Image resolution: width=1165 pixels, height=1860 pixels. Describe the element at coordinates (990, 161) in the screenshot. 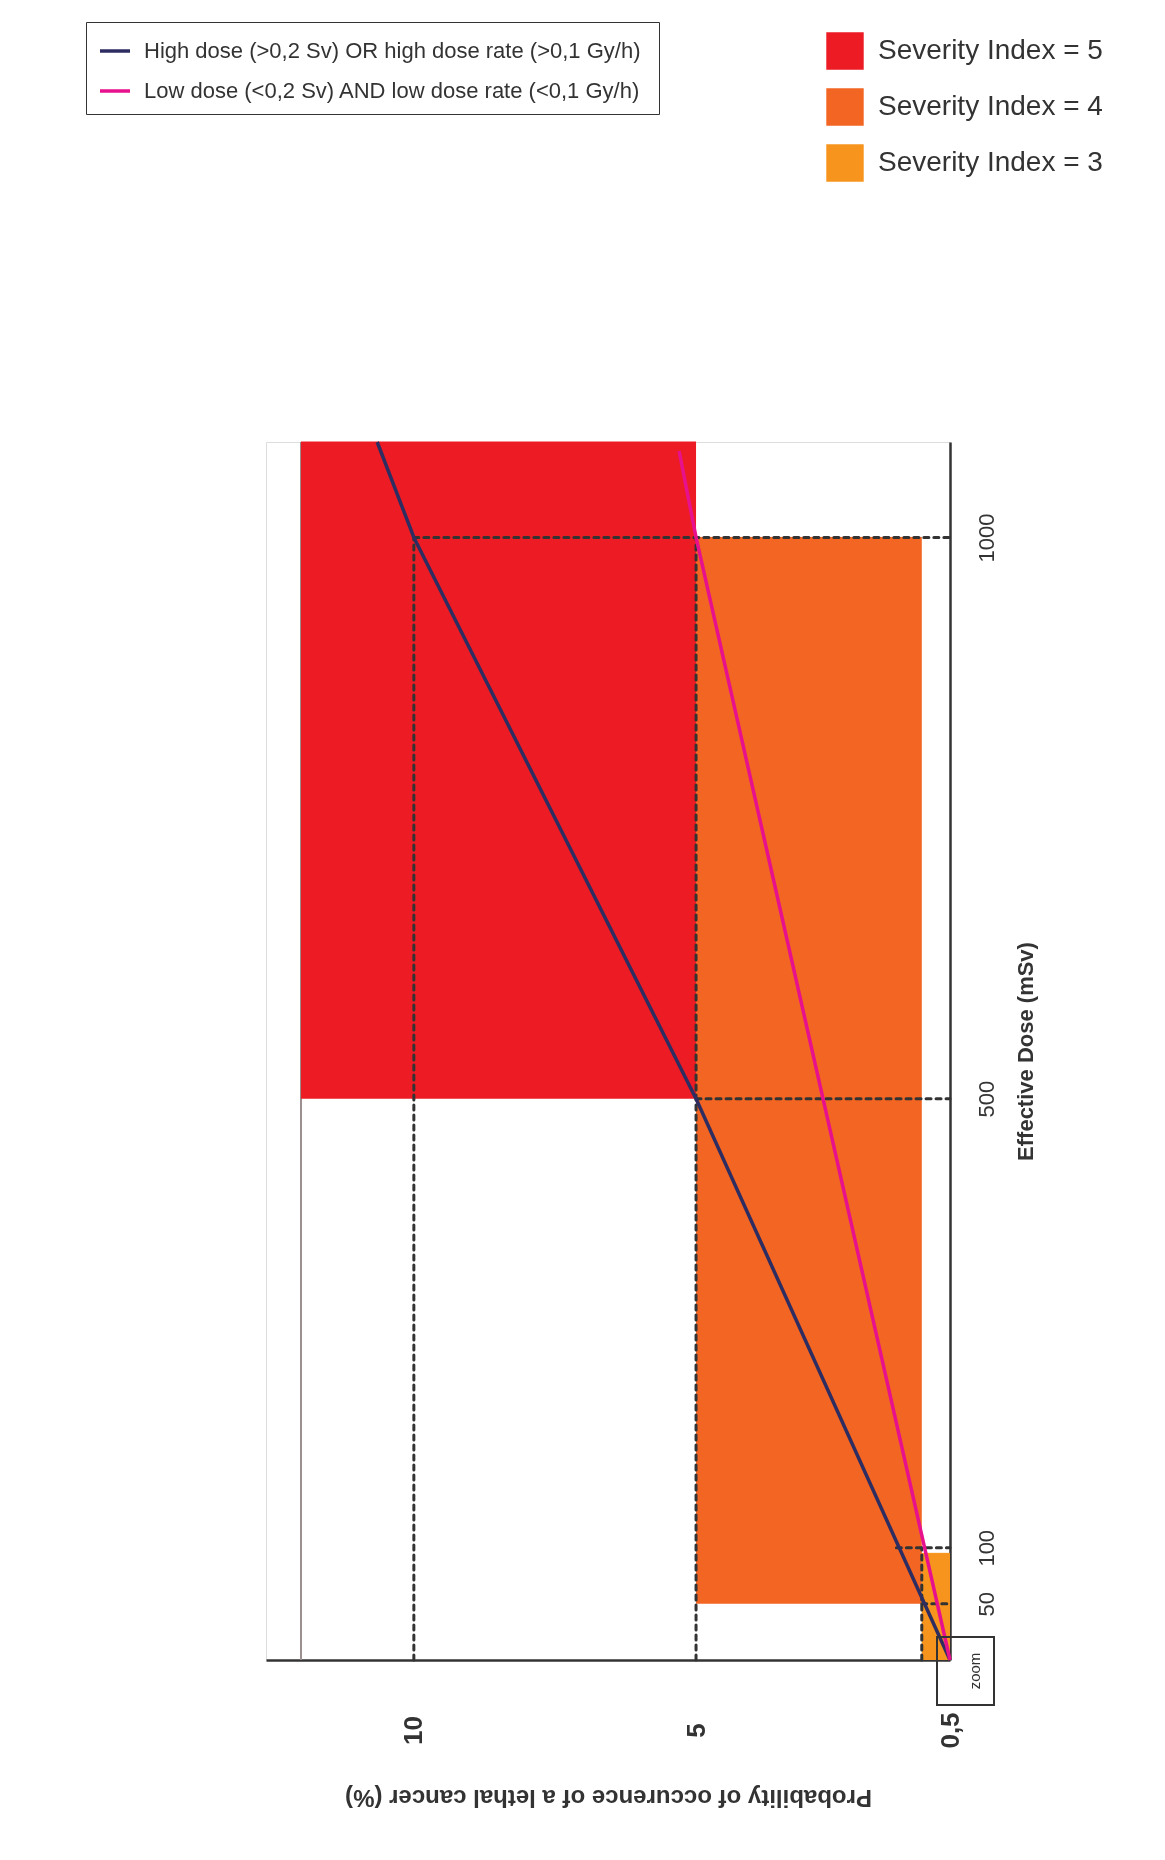

I see `legend-label: Severity Index = 3` at that location.